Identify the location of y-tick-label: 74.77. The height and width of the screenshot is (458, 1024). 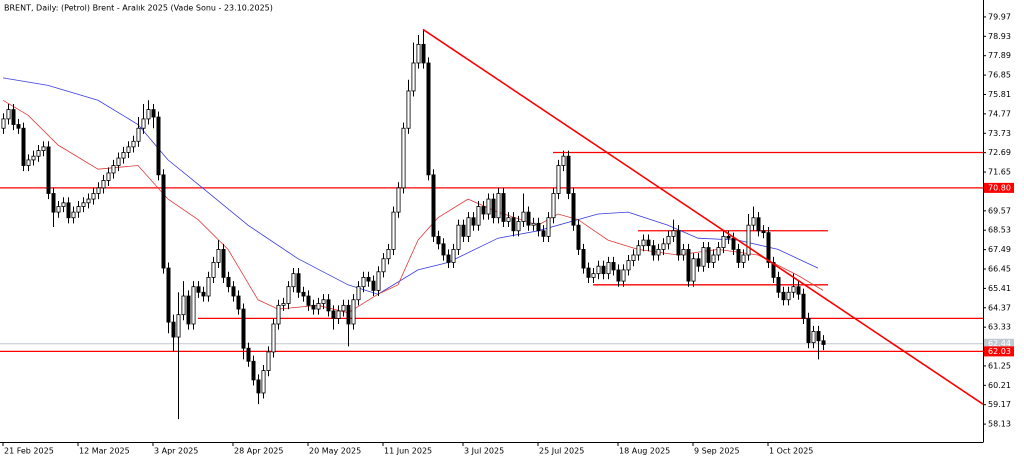
(999, 113).